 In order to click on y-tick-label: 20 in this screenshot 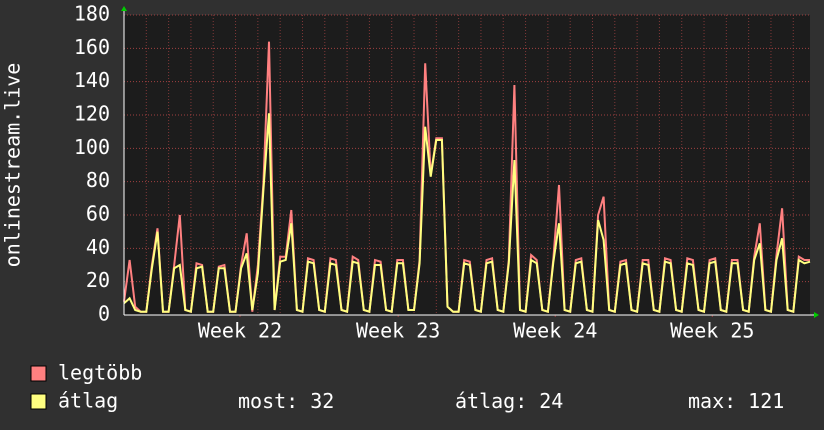, I will do `click(98, 280)`.